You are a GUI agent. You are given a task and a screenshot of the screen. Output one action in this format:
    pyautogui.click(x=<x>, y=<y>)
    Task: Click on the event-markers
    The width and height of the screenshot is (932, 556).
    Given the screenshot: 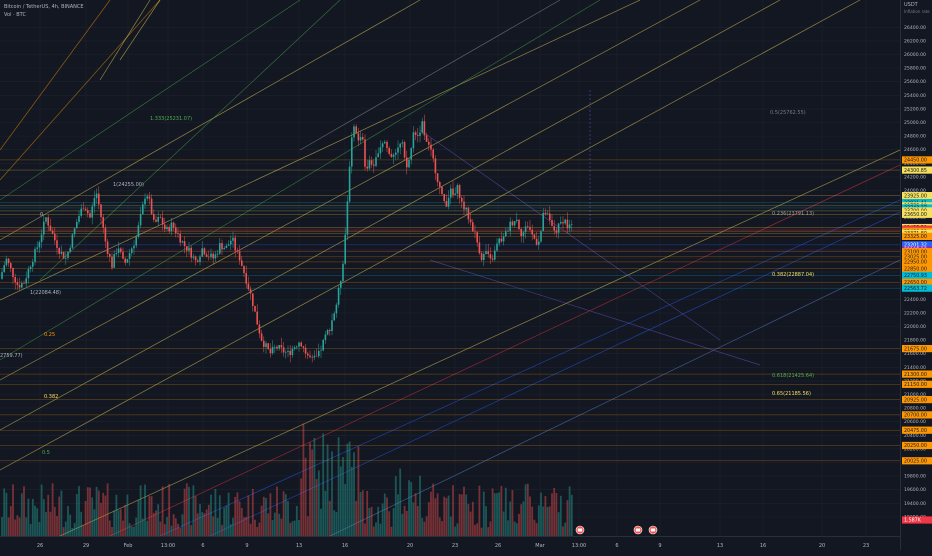 What is the action you would take?
    pyautogui.click(x=616, y=530)
    